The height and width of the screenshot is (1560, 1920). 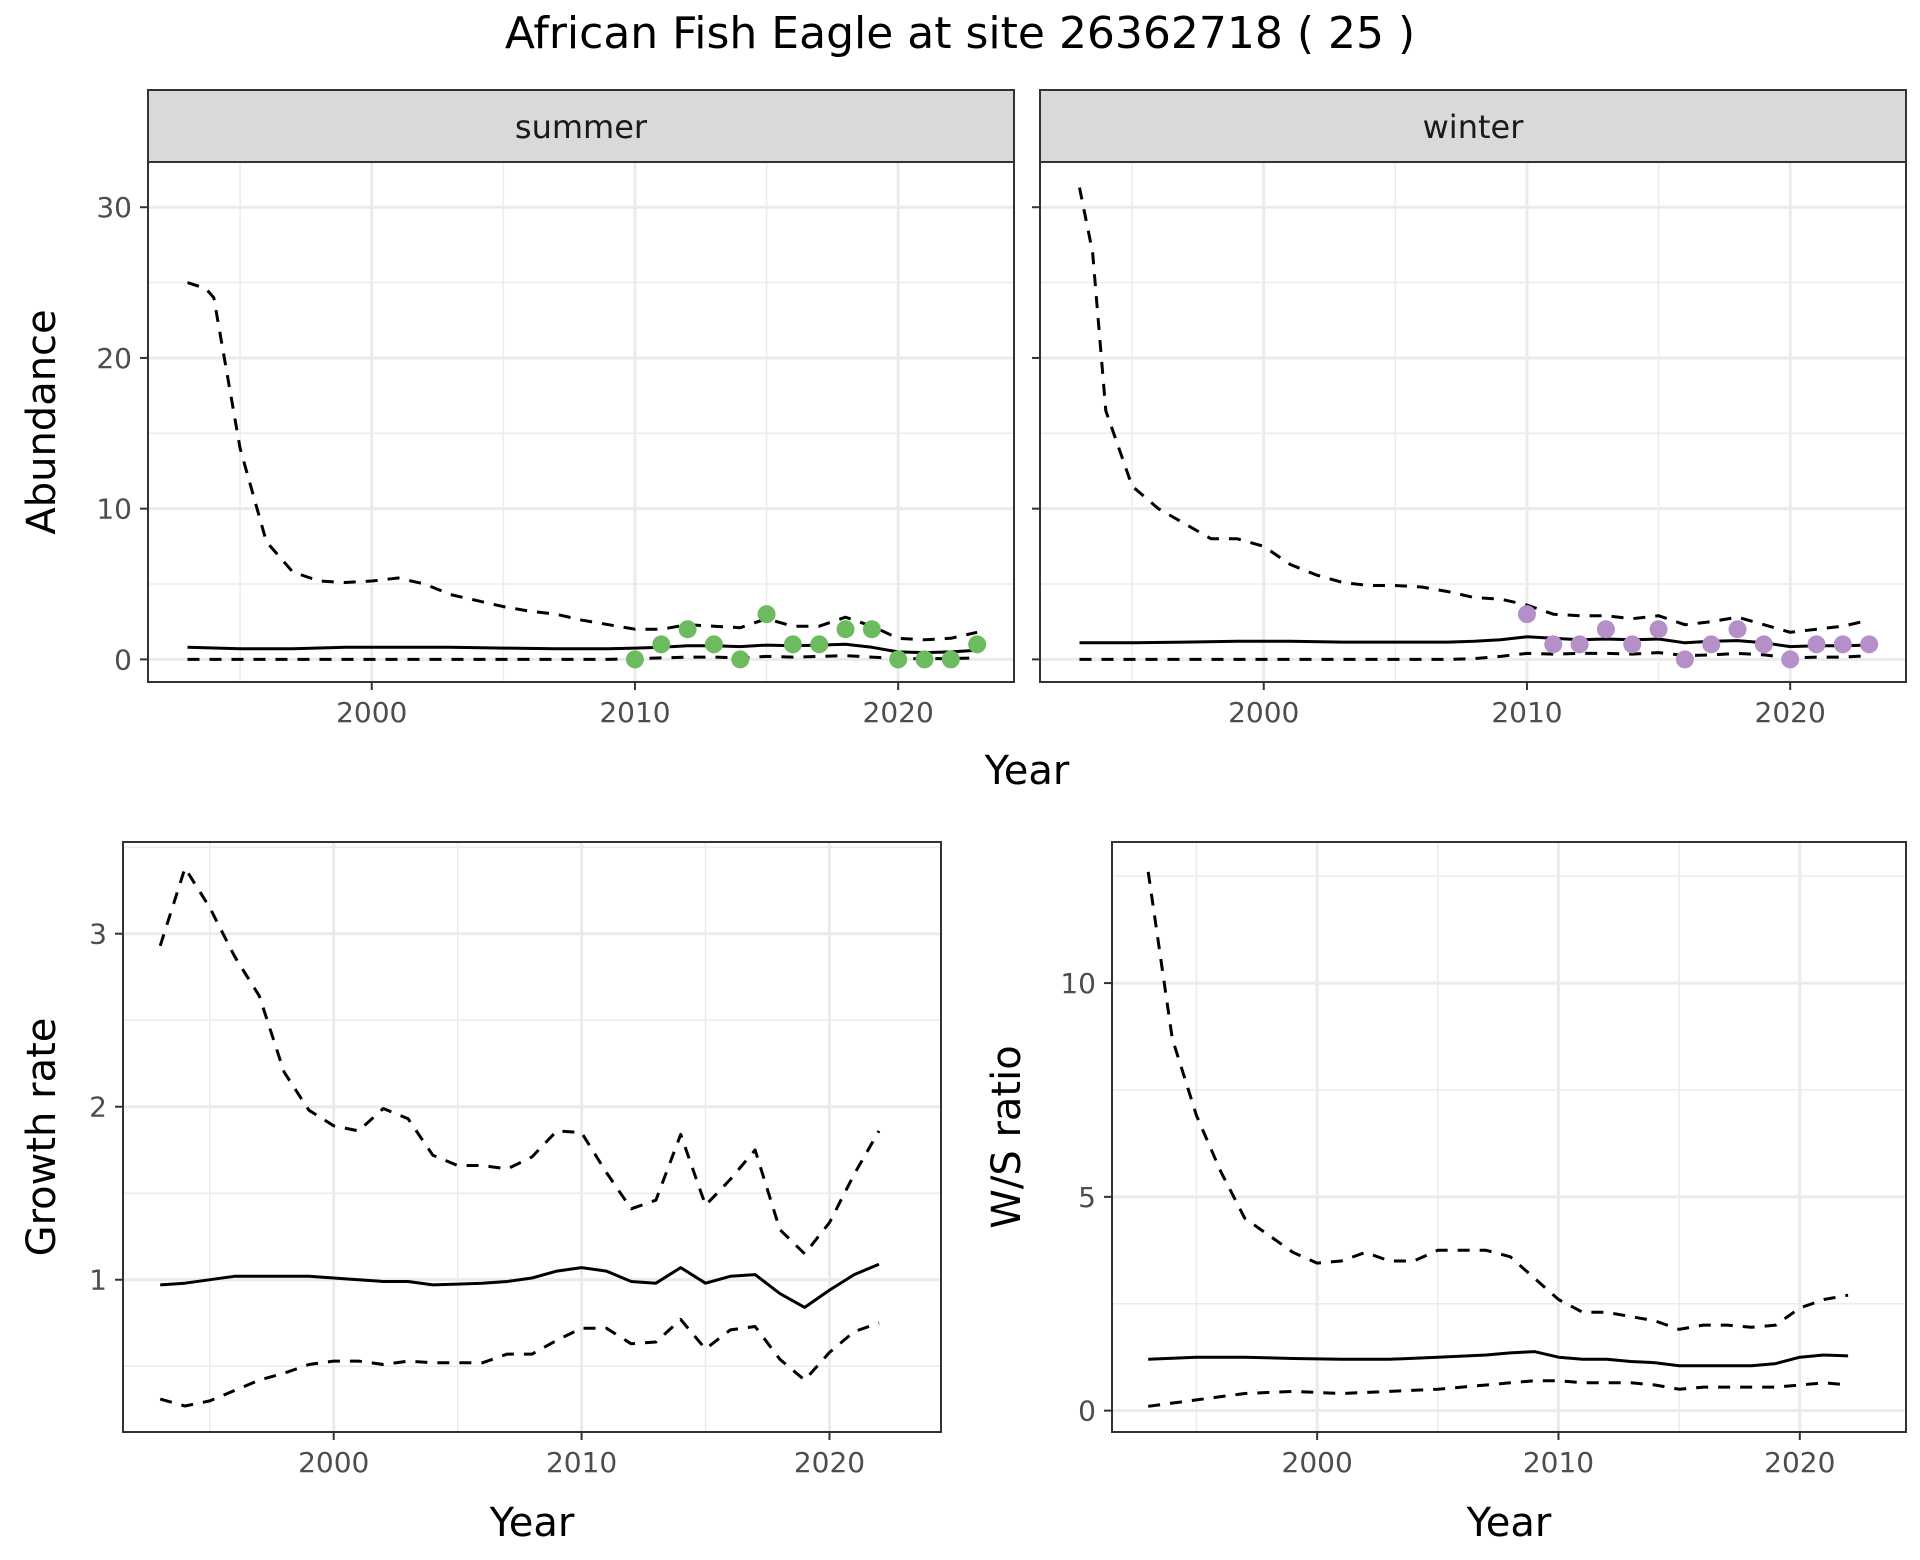 I want to click on strip-winter, so click(x=1473, y=126).